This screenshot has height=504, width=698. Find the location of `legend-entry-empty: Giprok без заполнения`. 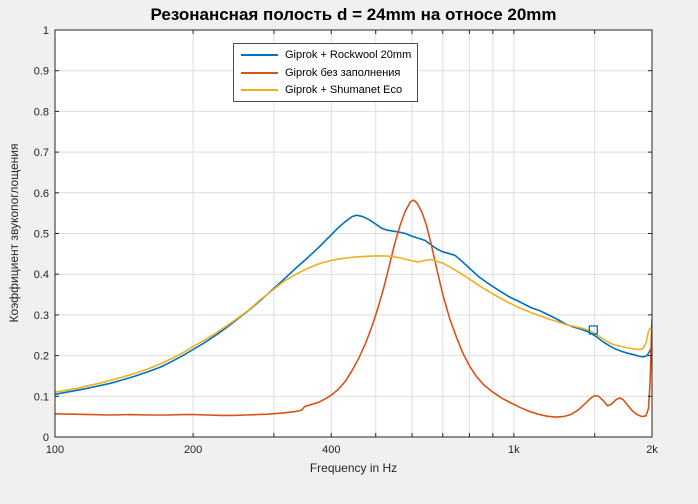

legend-entry-empty: Giprok без заполнения is located at coordinates (325, 73).